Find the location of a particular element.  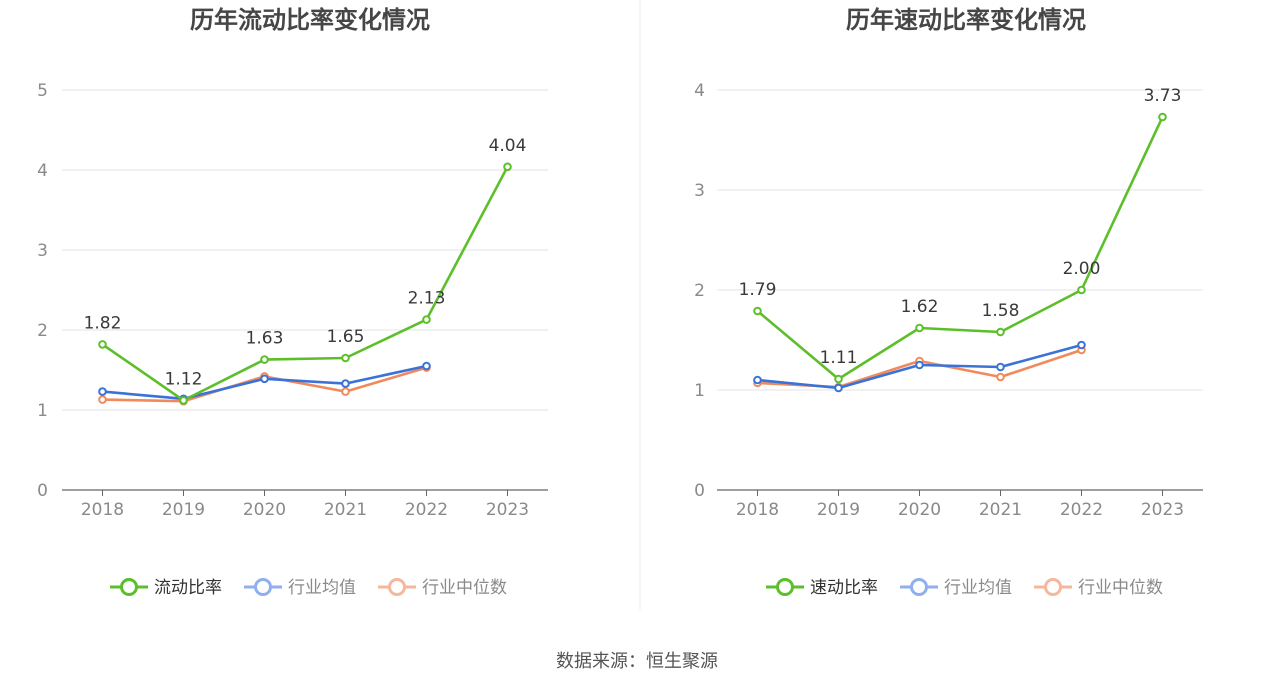

data-label: 2.00 is located at coordinates (1082, 269).